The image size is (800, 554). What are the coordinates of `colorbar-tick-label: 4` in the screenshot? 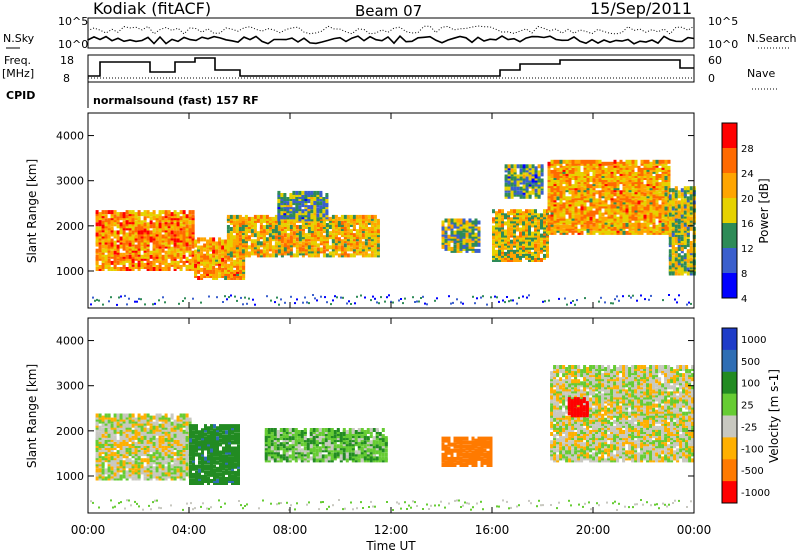 It's located at (744, 299).